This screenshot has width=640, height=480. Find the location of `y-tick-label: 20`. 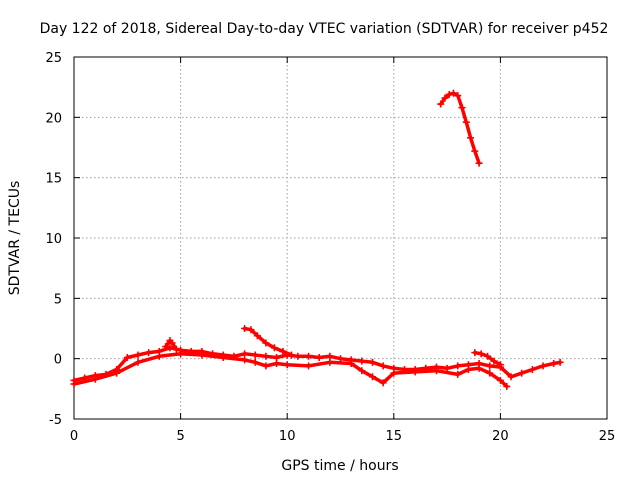

y-tick-label: 20 is located at coordinates (53, 118).